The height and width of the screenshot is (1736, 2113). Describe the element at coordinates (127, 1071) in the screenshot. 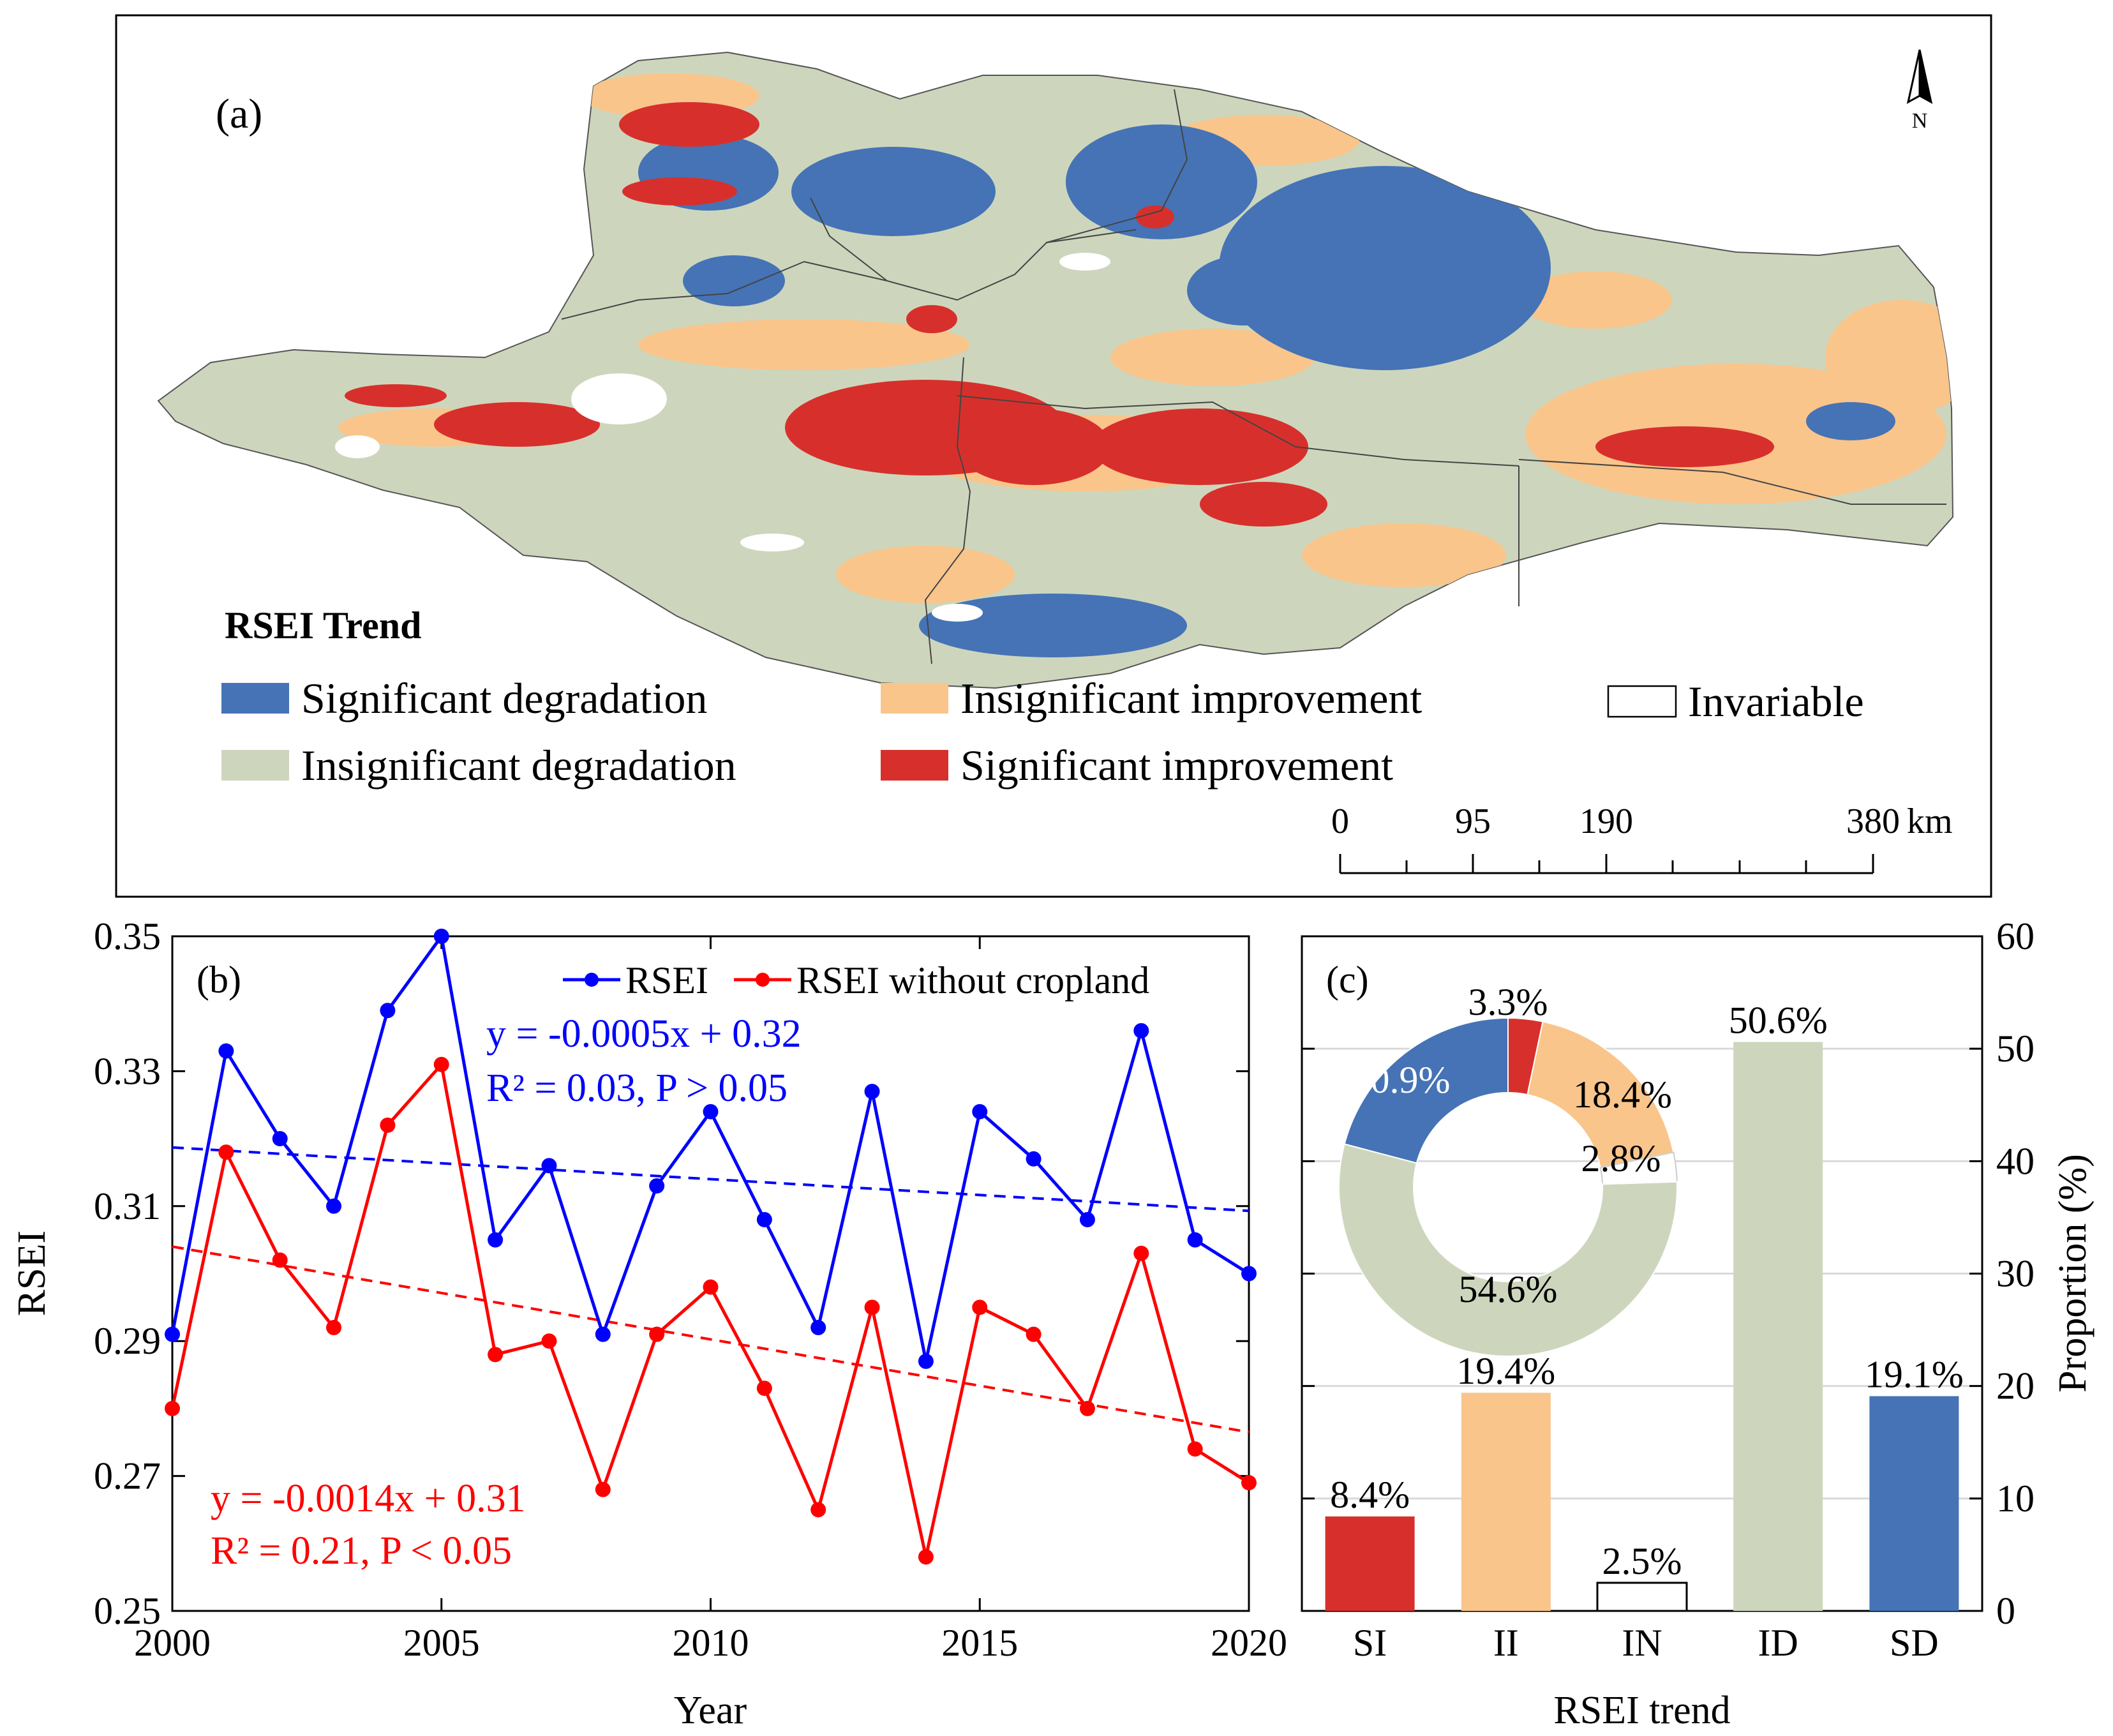

I see `y-tick-label: 0.33` at that location.